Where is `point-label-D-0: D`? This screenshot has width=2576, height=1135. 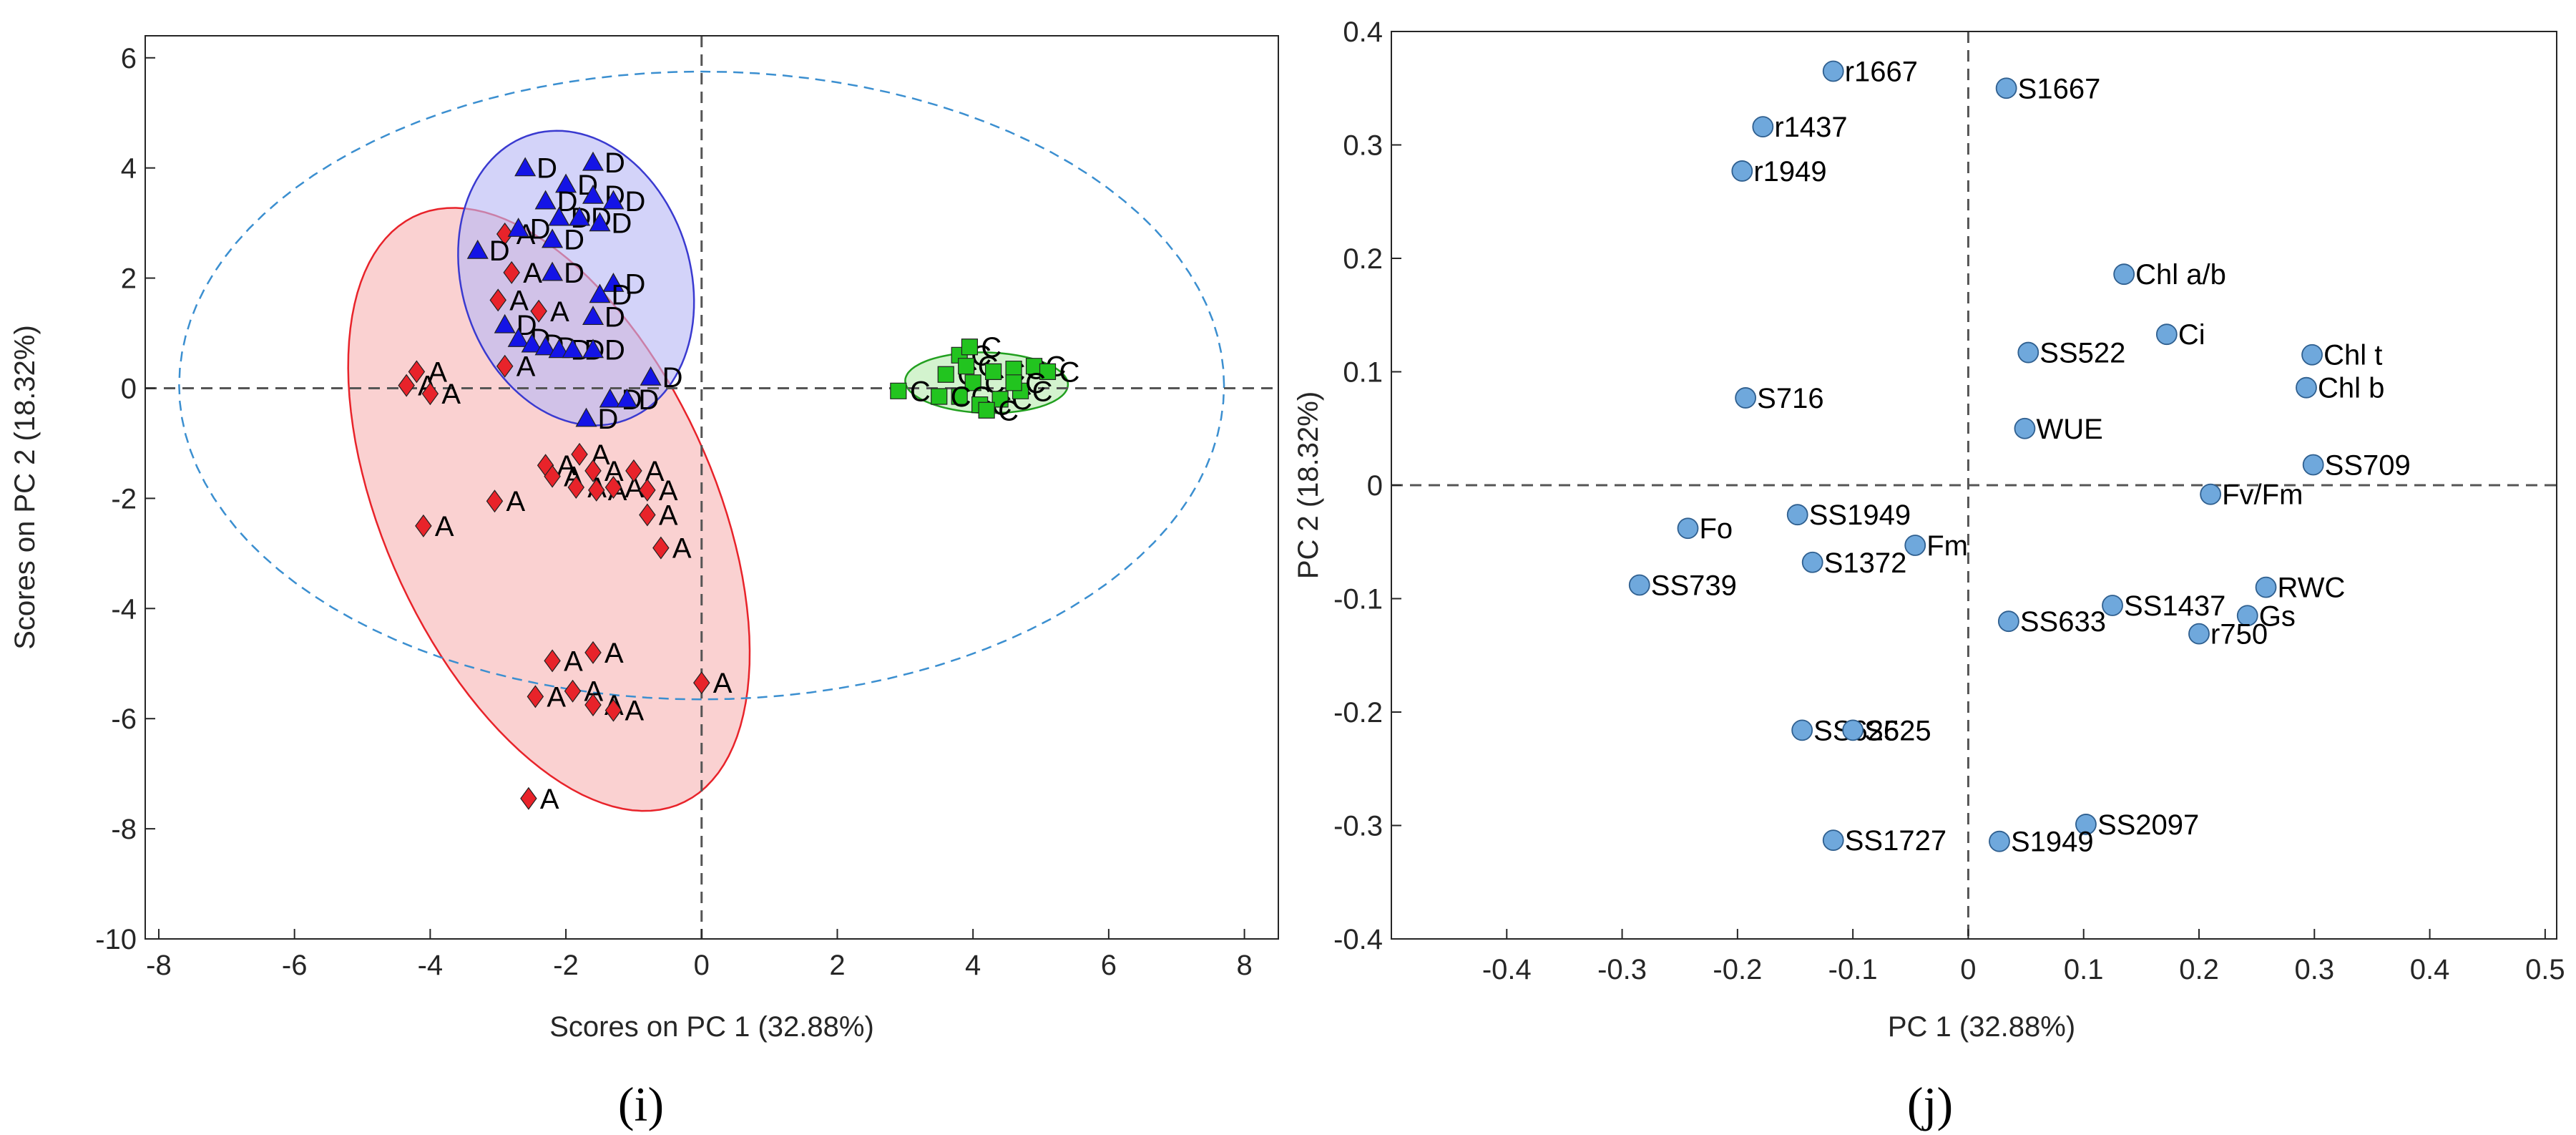
point-label-D-0: D is located at coordinates (547, 169).